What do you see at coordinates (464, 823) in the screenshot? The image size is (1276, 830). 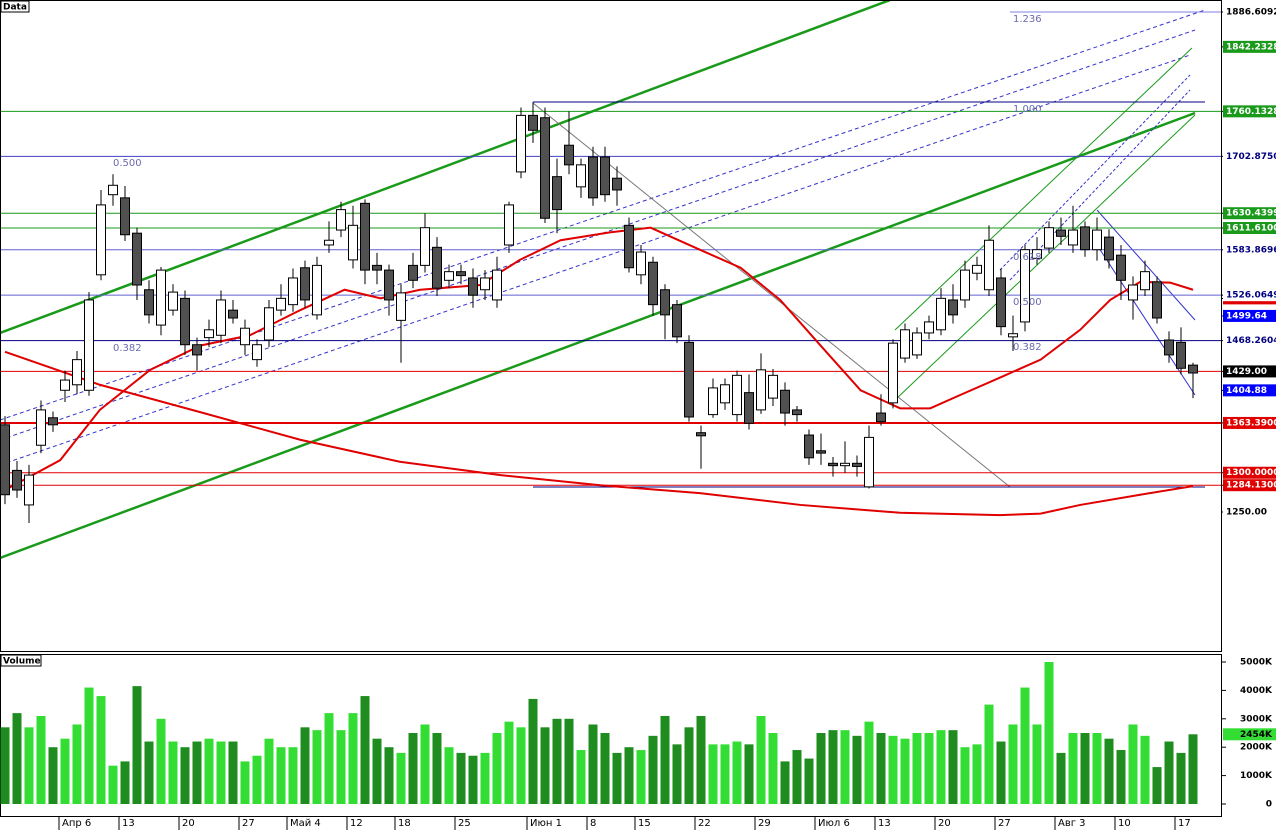 I see `x-tick-label: 25` at bounding box center [464, 823].